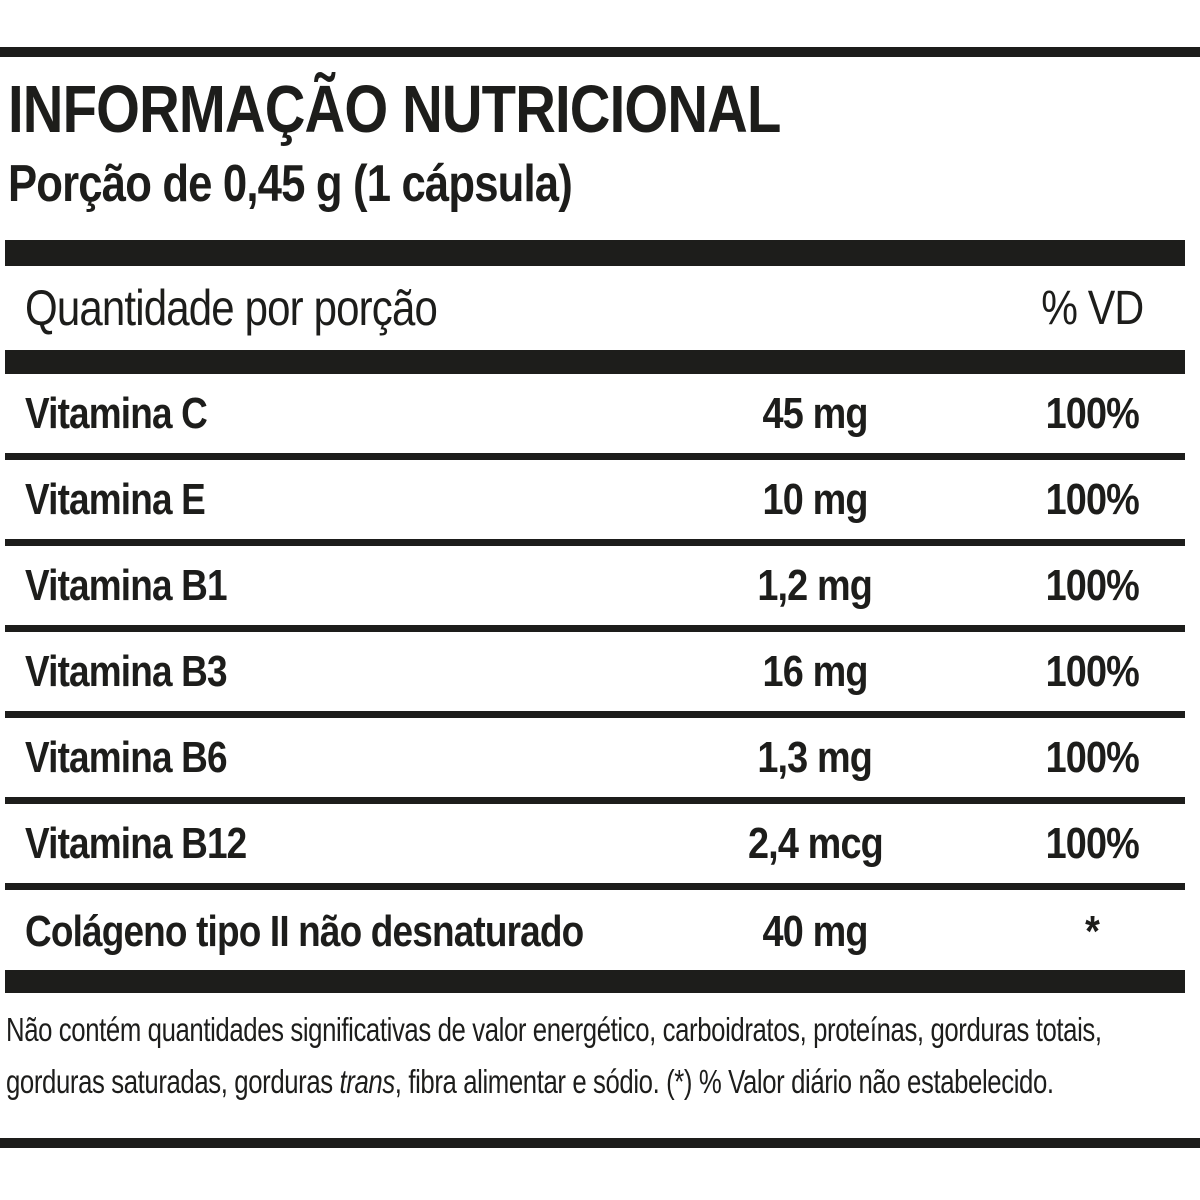 This screenshot has height=1200, width=1200. Describe the element at coordinates (304, 931) in the screenshot. I see `nutrient-name: Colágeno tipo II não desnaturado` at that location.